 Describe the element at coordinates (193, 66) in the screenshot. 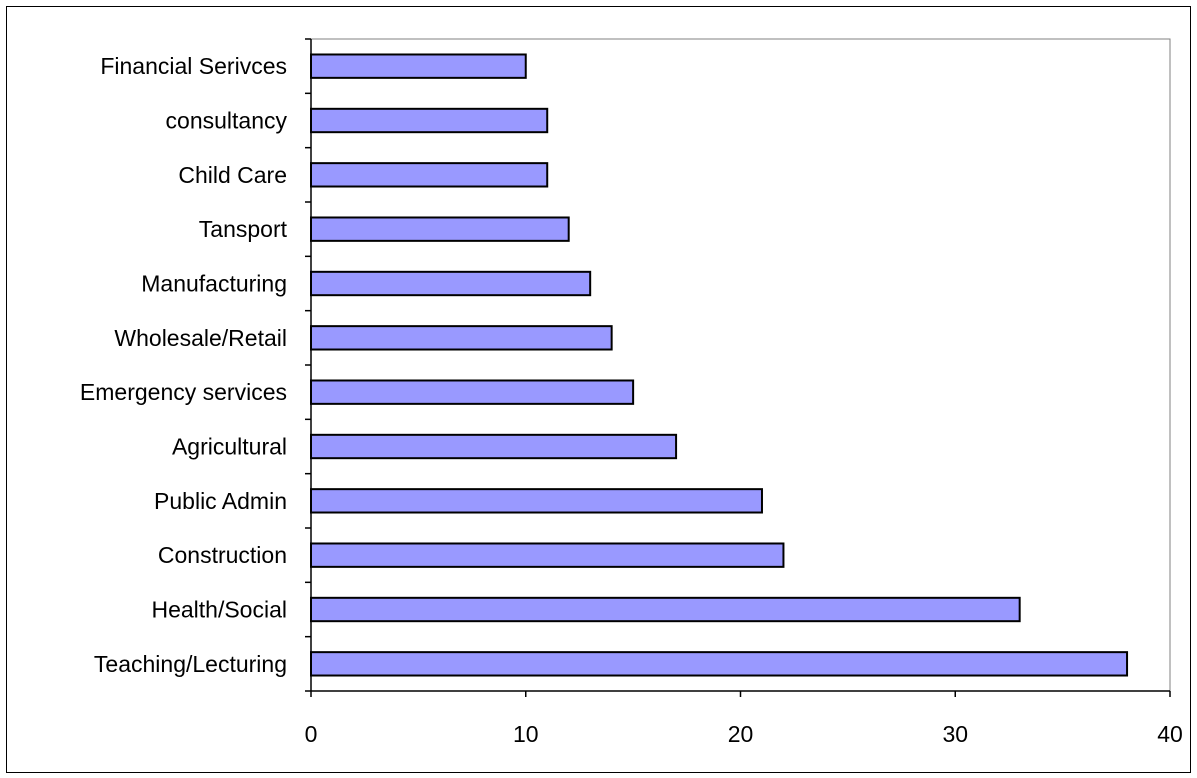

I see `category-label: Financial Serivces` at that location.